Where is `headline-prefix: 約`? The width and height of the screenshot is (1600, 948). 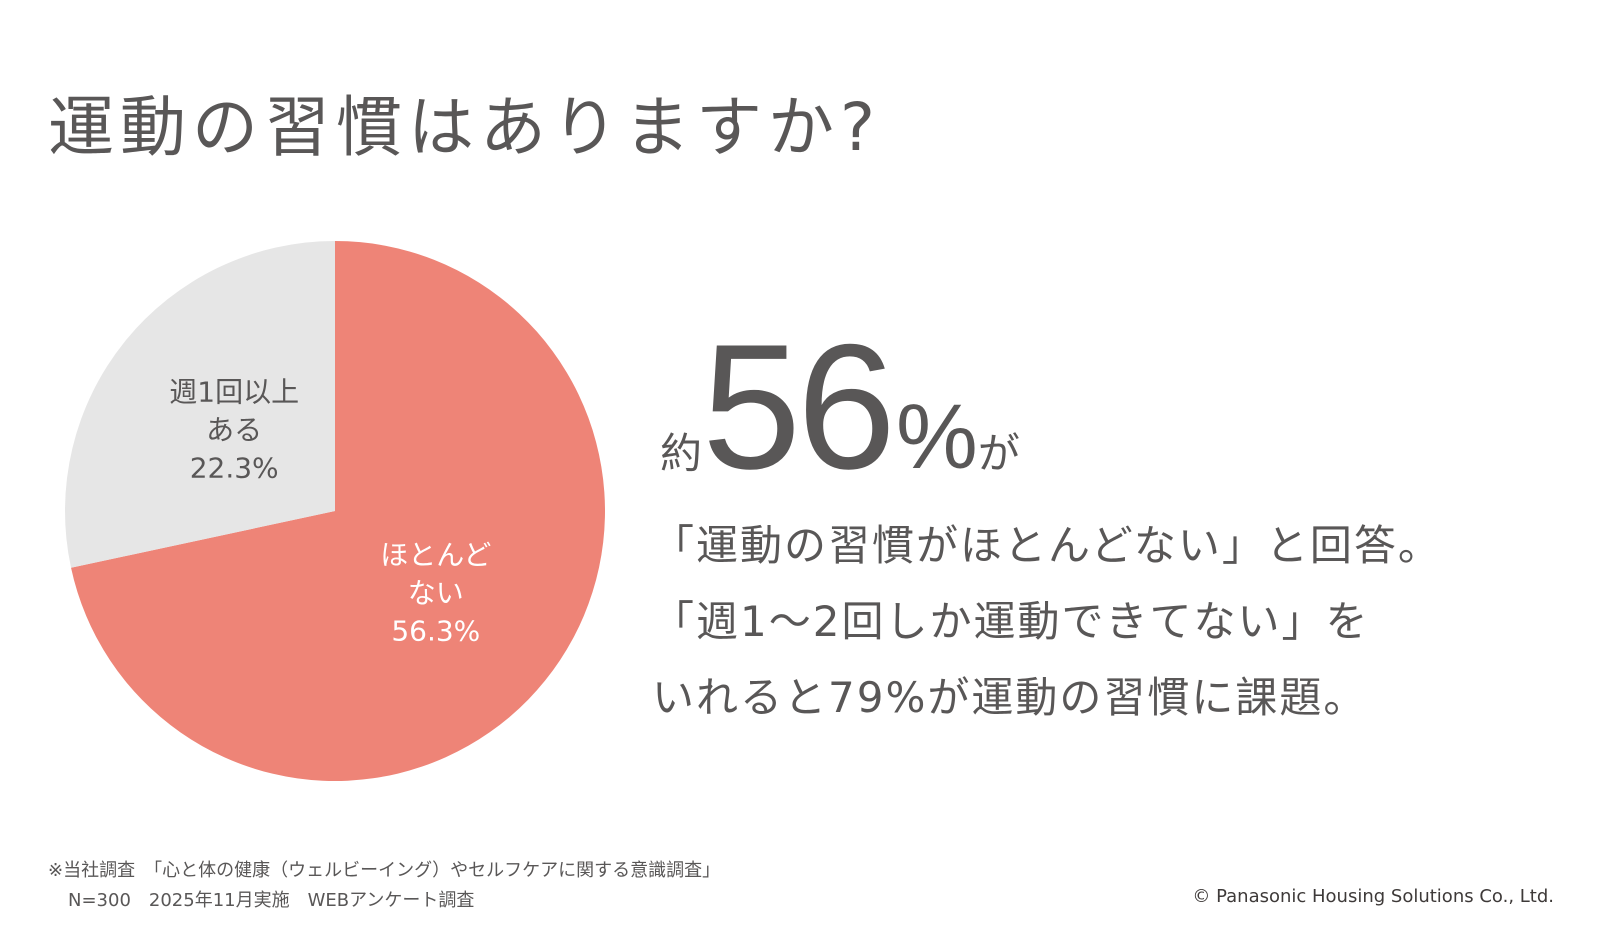
headline-prefix: 約 is located at coordinates (681, 453).